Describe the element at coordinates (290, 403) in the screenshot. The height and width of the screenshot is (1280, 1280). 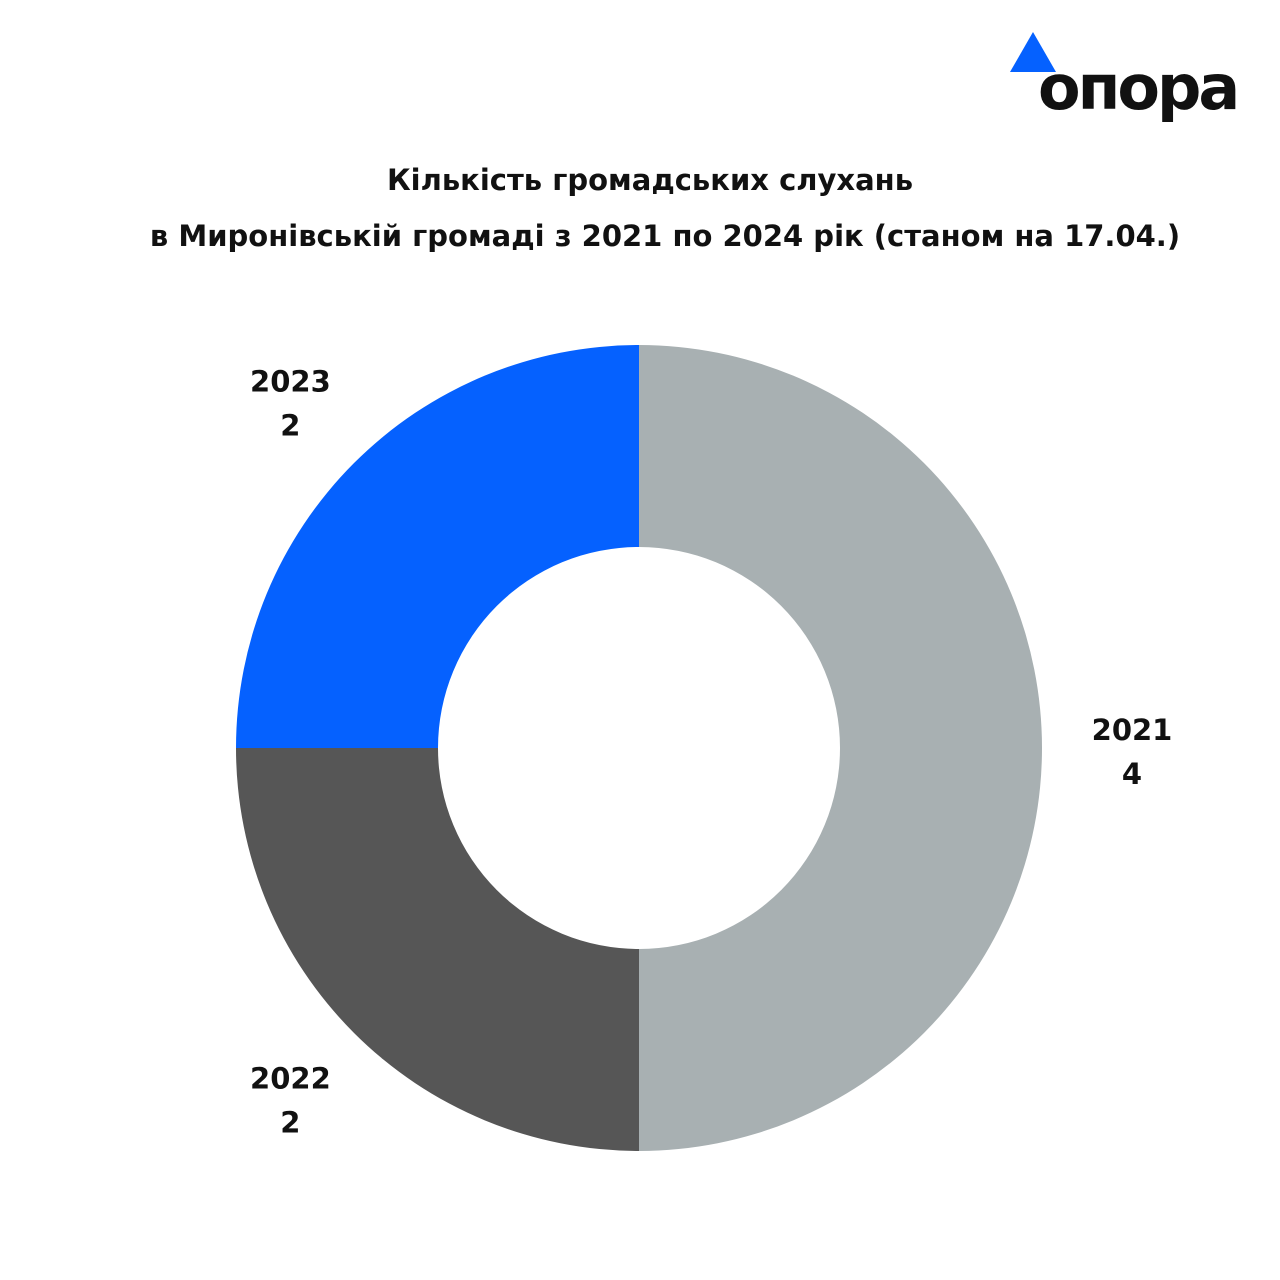
I see `slice-label-2023: 2023 2` at that location.